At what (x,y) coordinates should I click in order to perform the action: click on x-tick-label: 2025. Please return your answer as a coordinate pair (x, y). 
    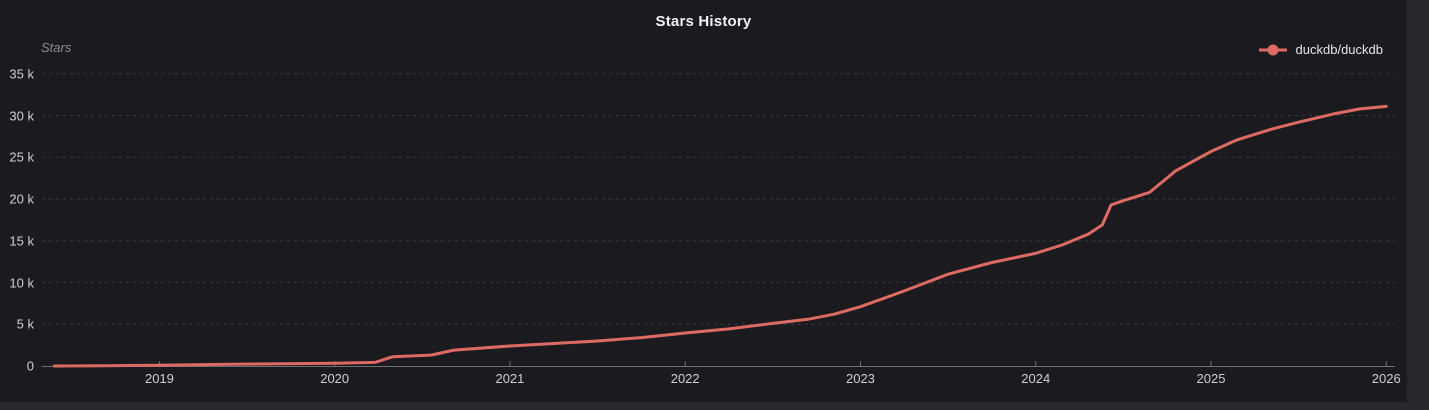
    Looking at the image, I should click on (1211, 378).